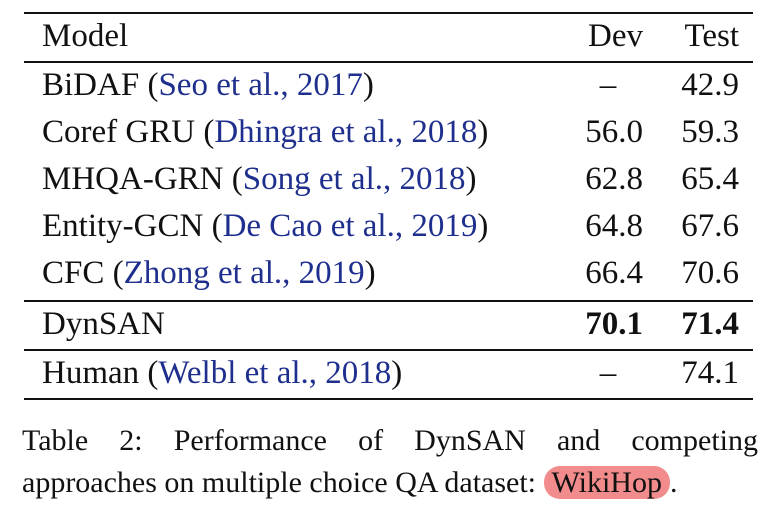 The height and width of the screenshot is (506, 778). Describe the element at coordinates (614, 132) in the screenshot. I see `dev-score: 56.0` at that location.